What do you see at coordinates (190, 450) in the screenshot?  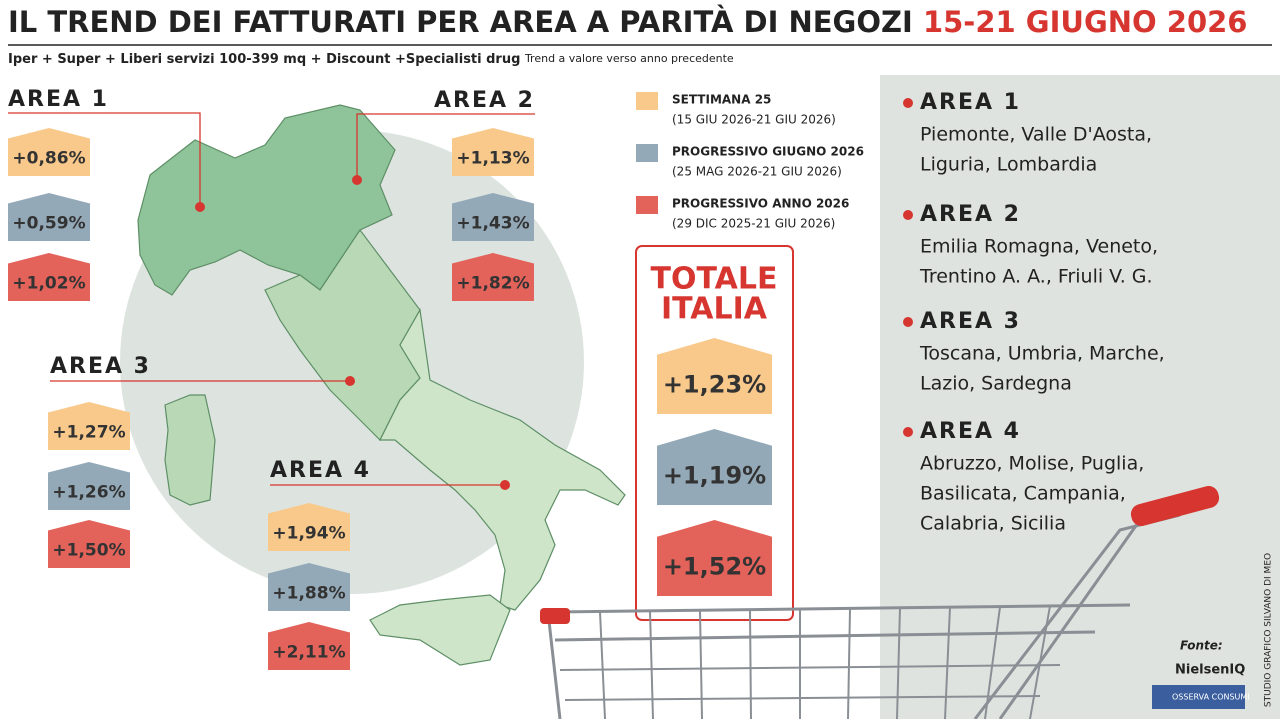 I see `map-sardinia` at bounding box center [190, 450].